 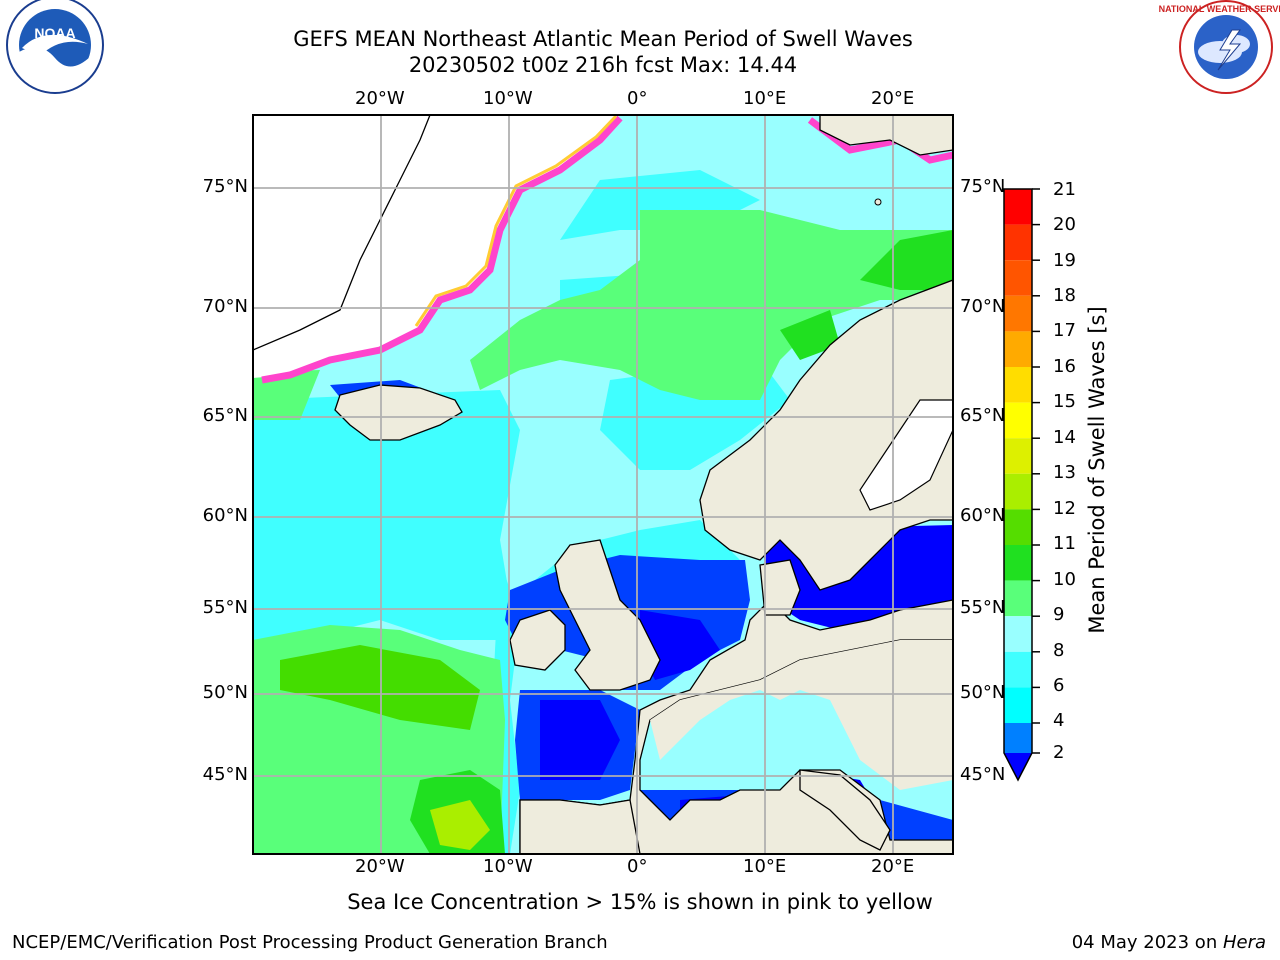 I want to click on noaa-logo: NOAA, so click(x=55, y=47).